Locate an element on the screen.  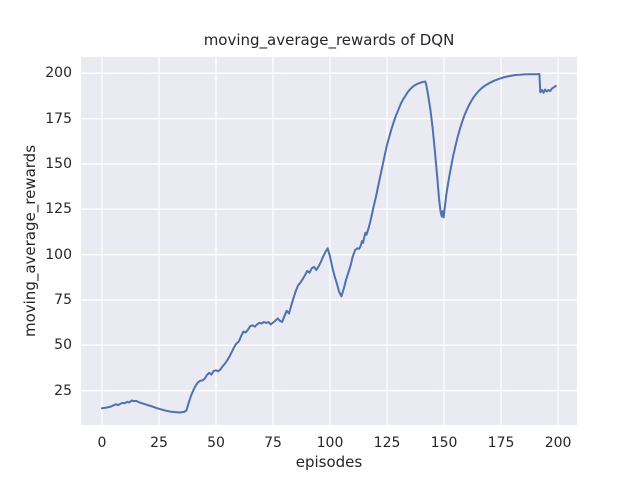
y-tick-label: 175 is located at coordinates (58, 118).